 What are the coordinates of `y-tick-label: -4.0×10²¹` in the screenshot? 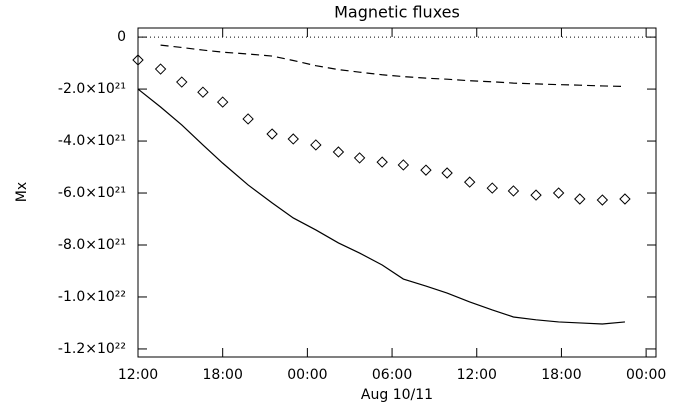 It's located at (92, 141).